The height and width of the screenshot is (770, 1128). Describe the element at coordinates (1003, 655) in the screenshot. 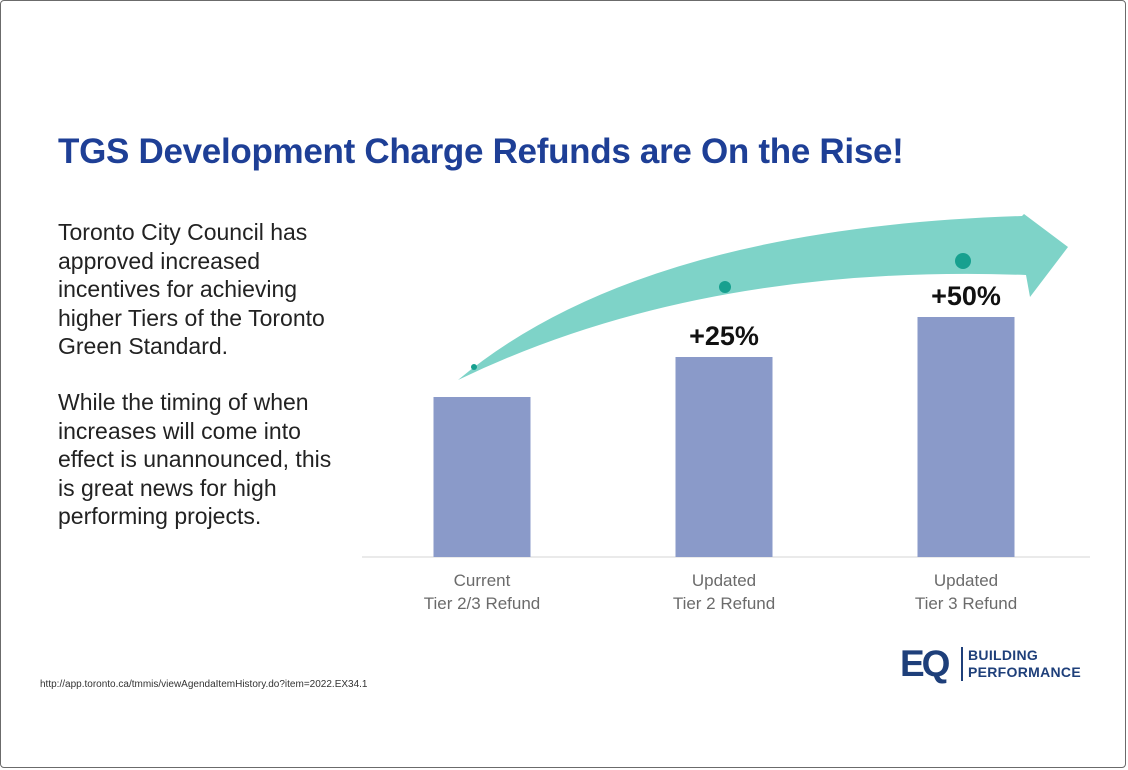

I see `logo-line-building: BUILDING` at that location.